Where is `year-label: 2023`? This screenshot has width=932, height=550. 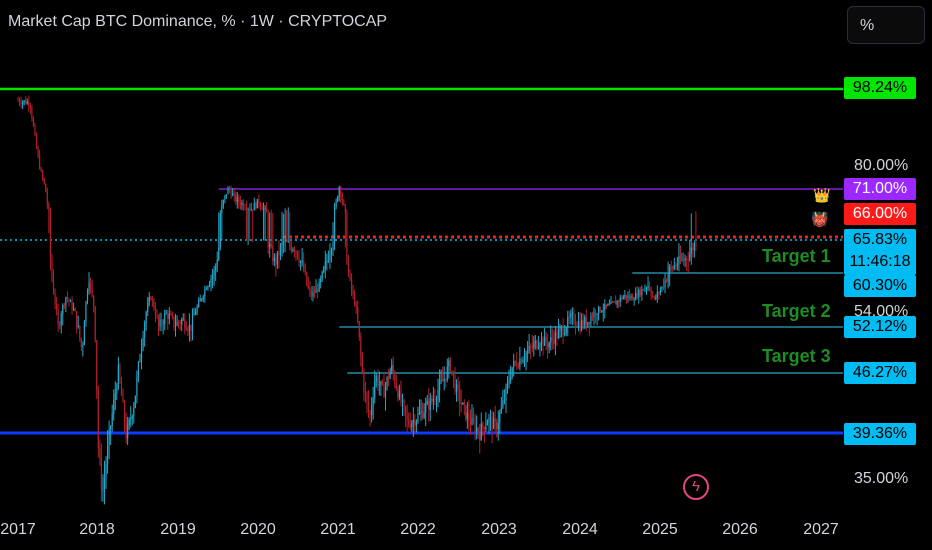
year-label: 2023 is located at coordinates (499, 529).